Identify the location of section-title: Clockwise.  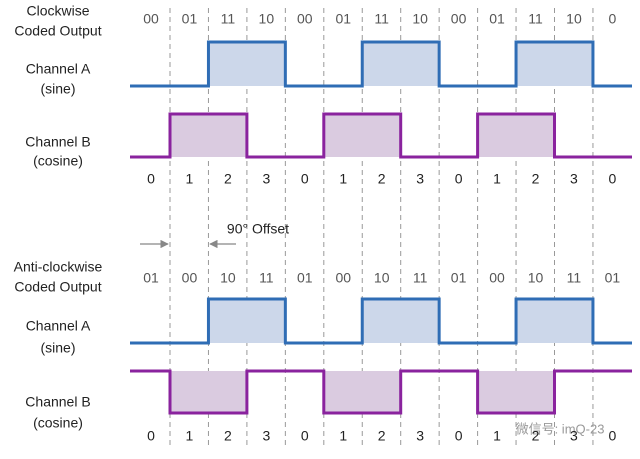
(57, 11).